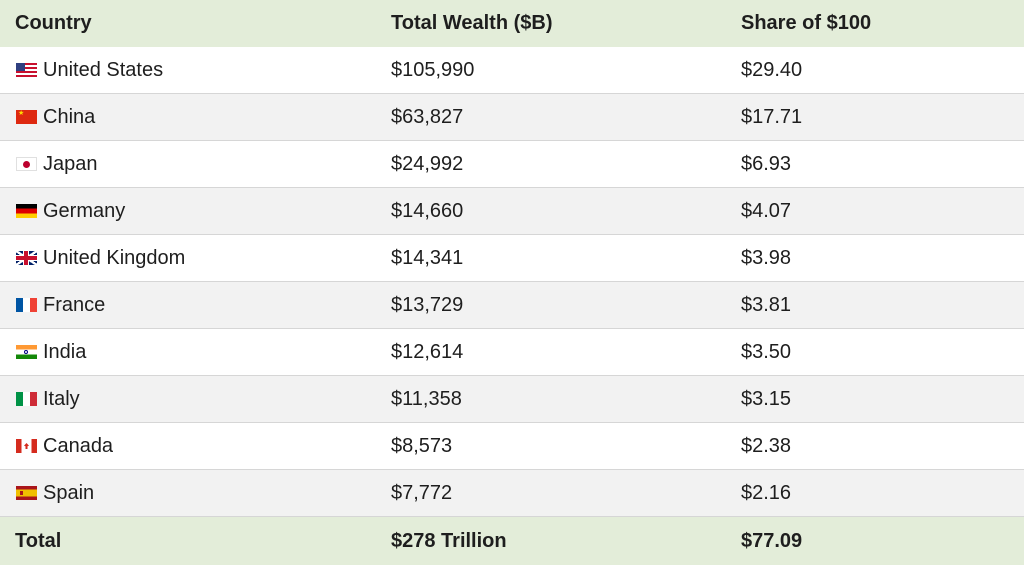 This screenshot has height=568, width=1024. I want to click on ca-flag-icon, so click(26, 446).